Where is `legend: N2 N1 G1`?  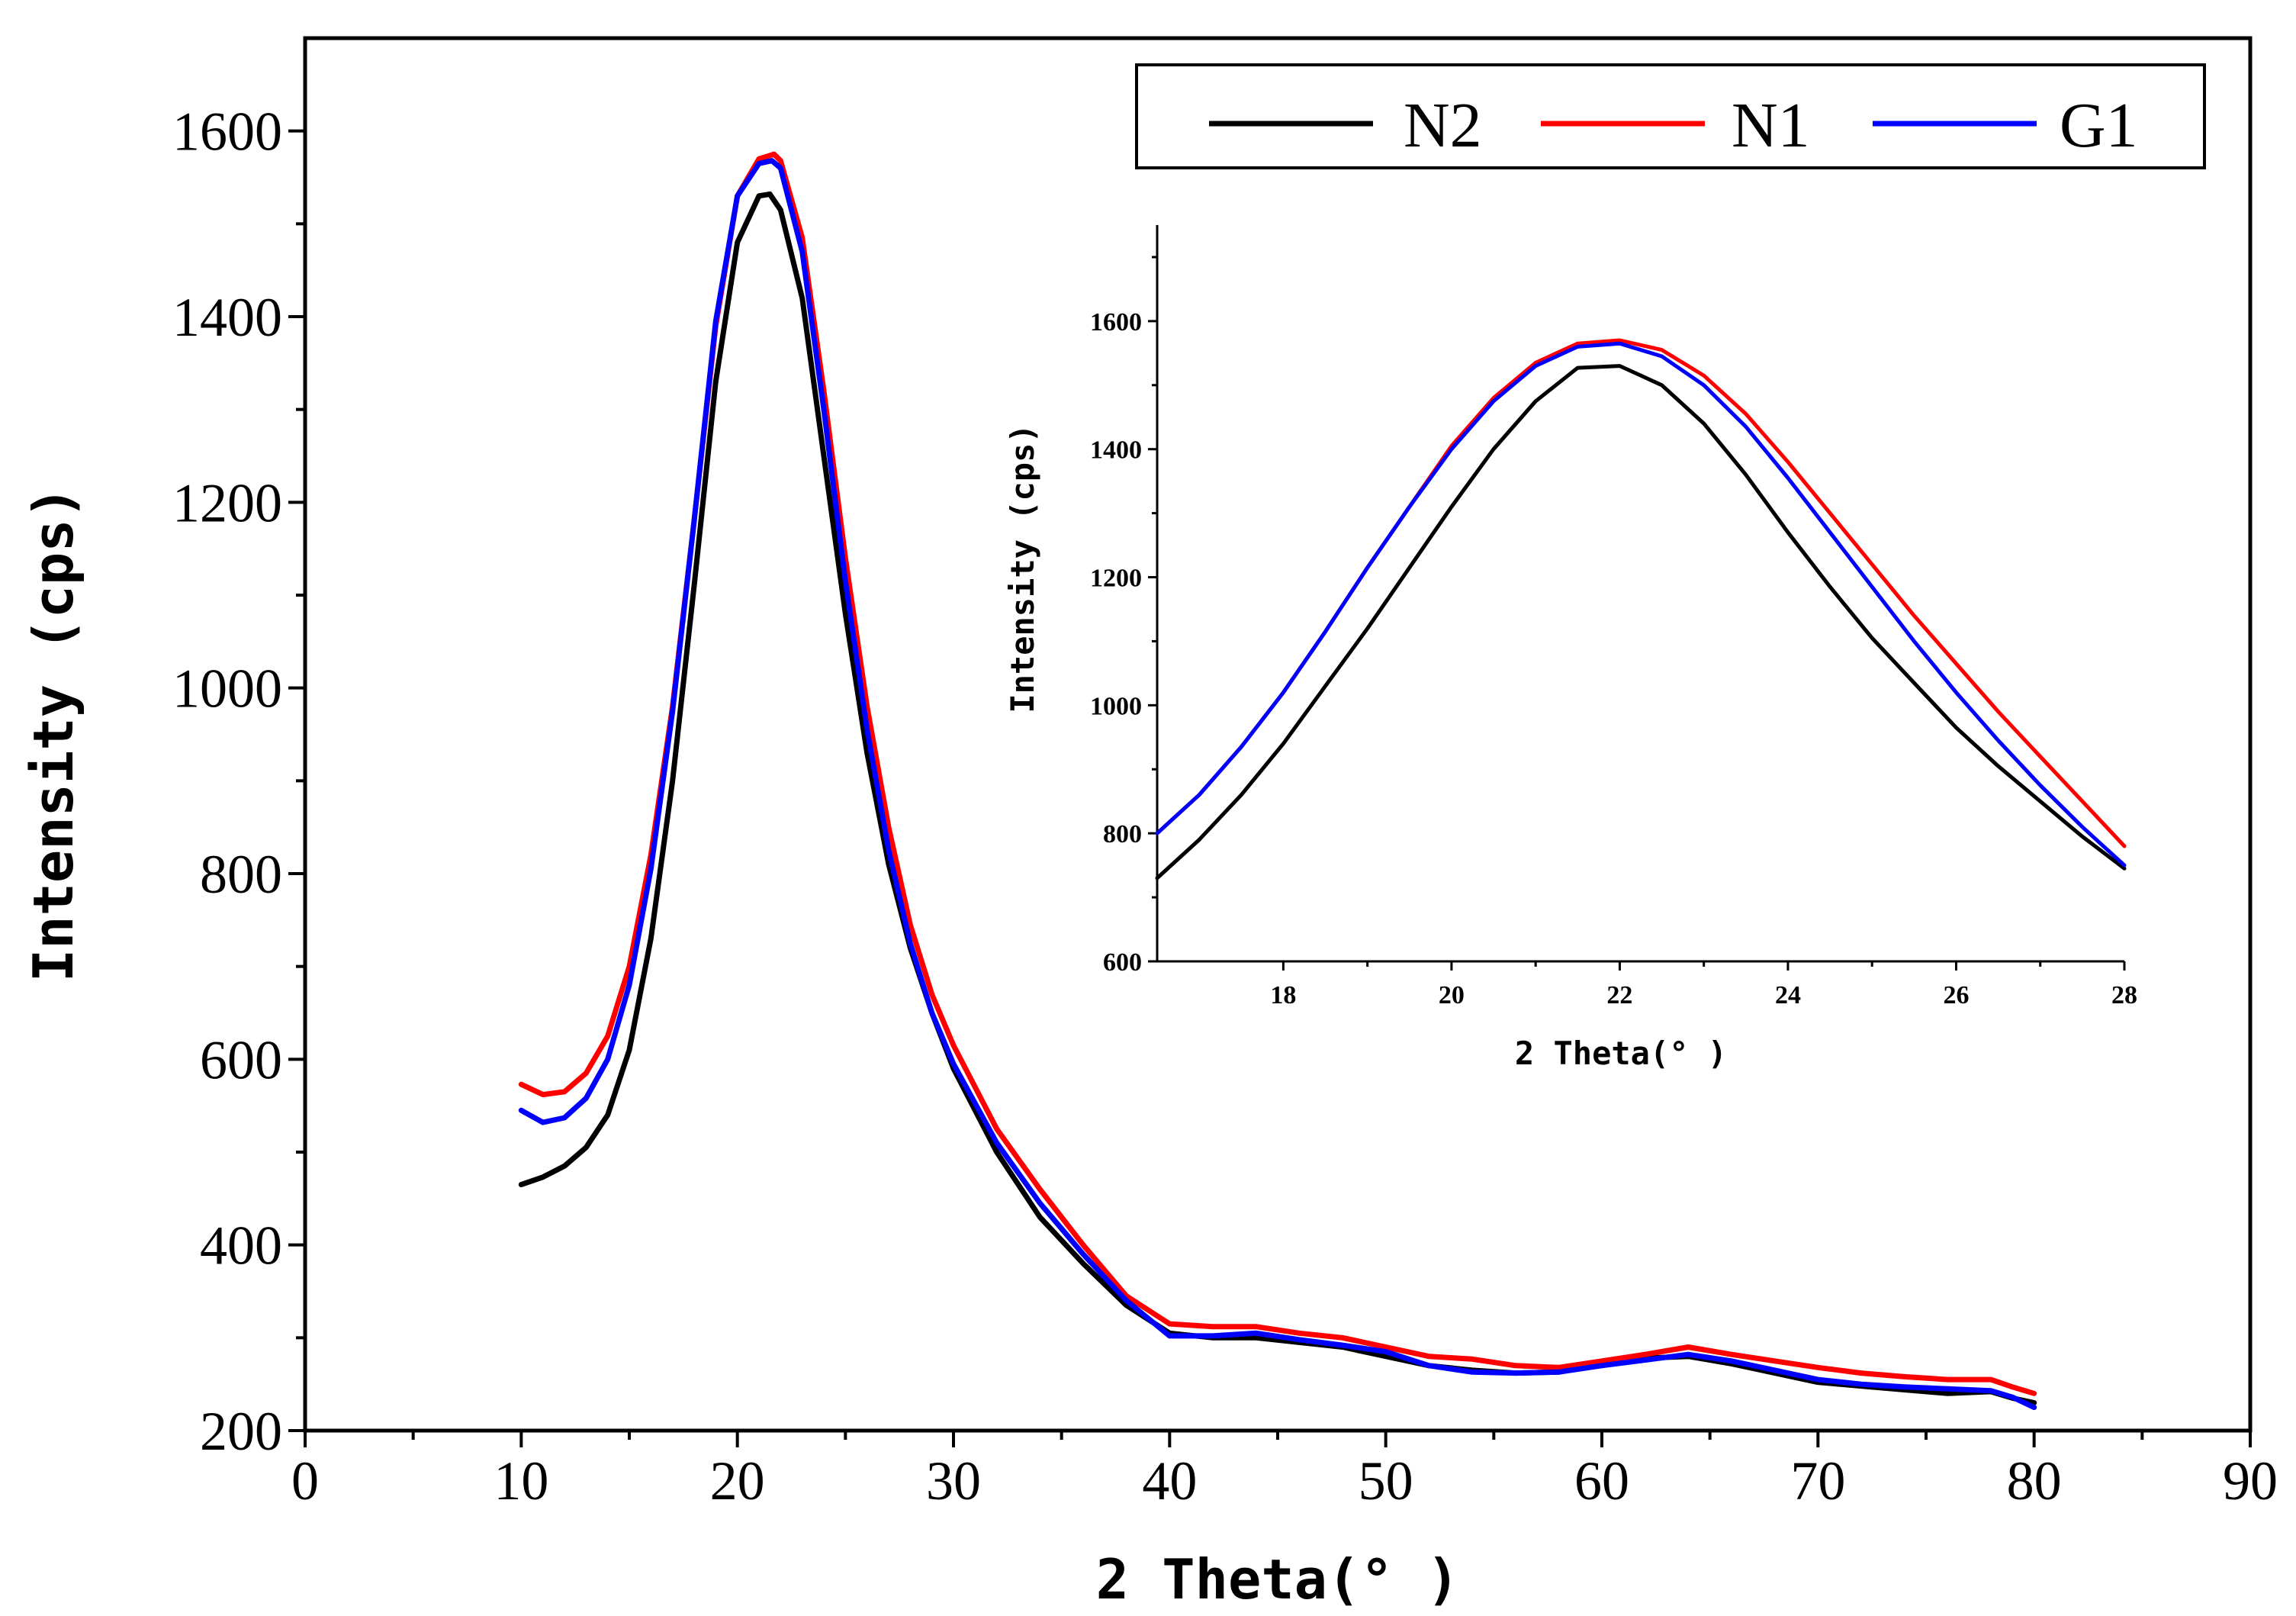 legend: N2 N1 G1 is located at coordinates (1670, 116).